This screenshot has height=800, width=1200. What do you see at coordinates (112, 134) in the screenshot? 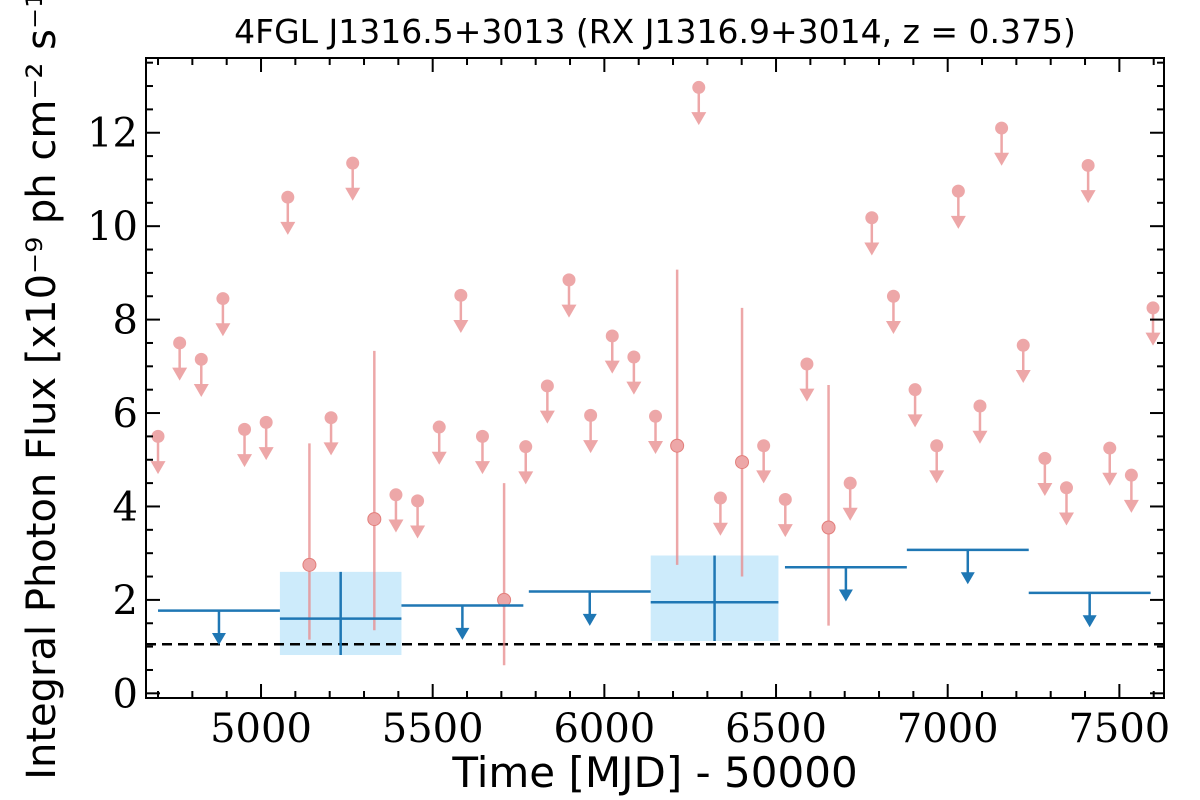
I see `y-tick-label: 12` at bounding box center [112, 134].